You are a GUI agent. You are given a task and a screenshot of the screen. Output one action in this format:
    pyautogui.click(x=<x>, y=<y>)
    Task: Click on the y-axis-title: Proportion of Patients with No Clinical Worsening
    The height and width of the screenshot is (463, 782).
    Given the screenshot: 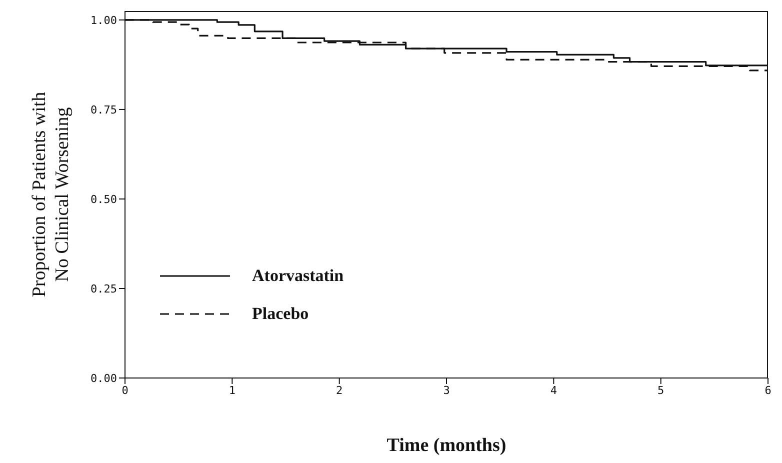 What is the action you would take?
    pyautogui.click(x=51, y=194)
    